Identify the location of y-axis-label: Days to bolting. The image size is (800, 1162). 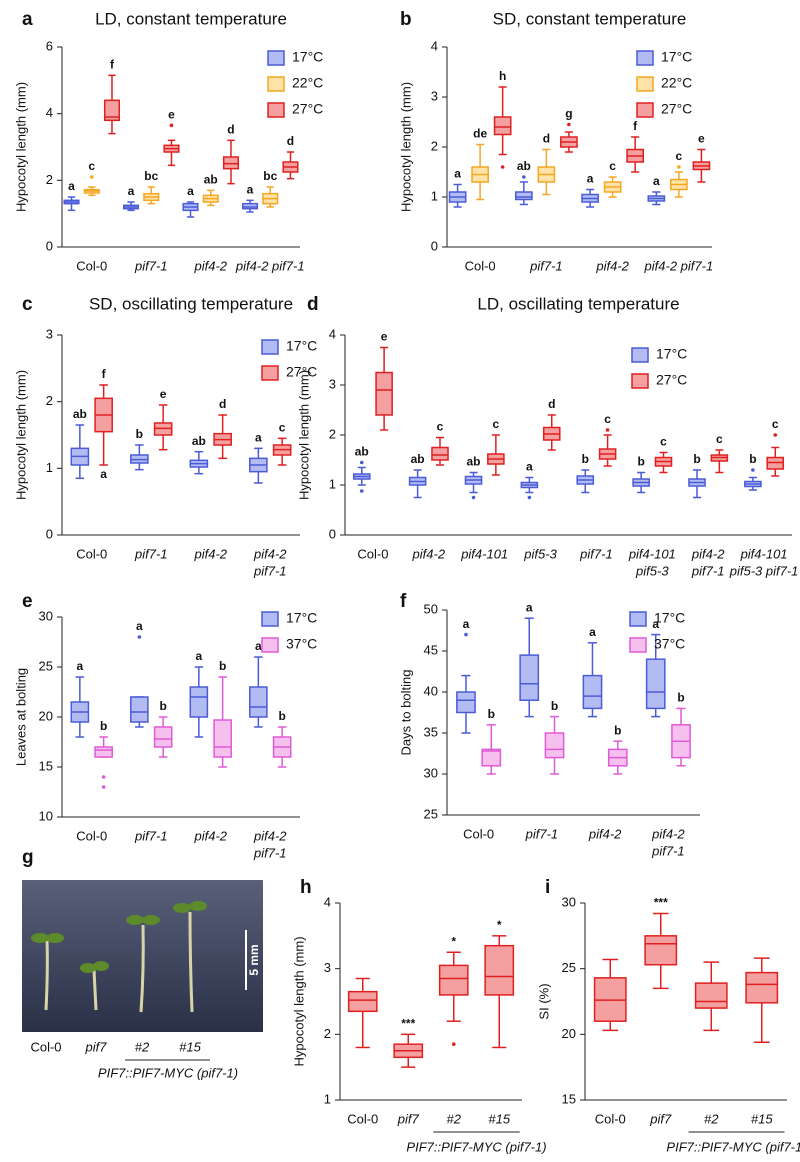
(405, 713).